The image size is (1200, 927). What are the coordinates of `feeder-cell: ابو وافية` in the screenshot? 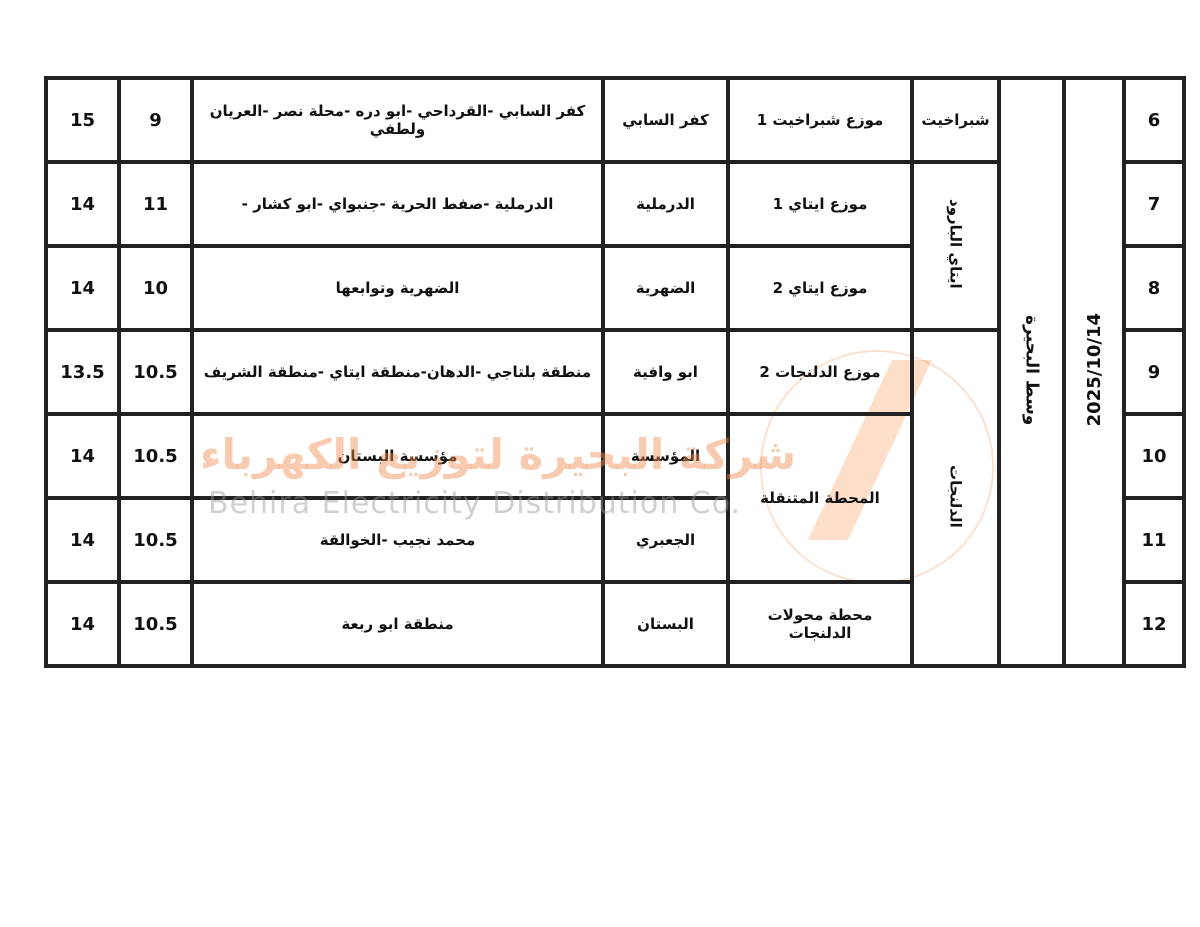 It's located at (665, 372).